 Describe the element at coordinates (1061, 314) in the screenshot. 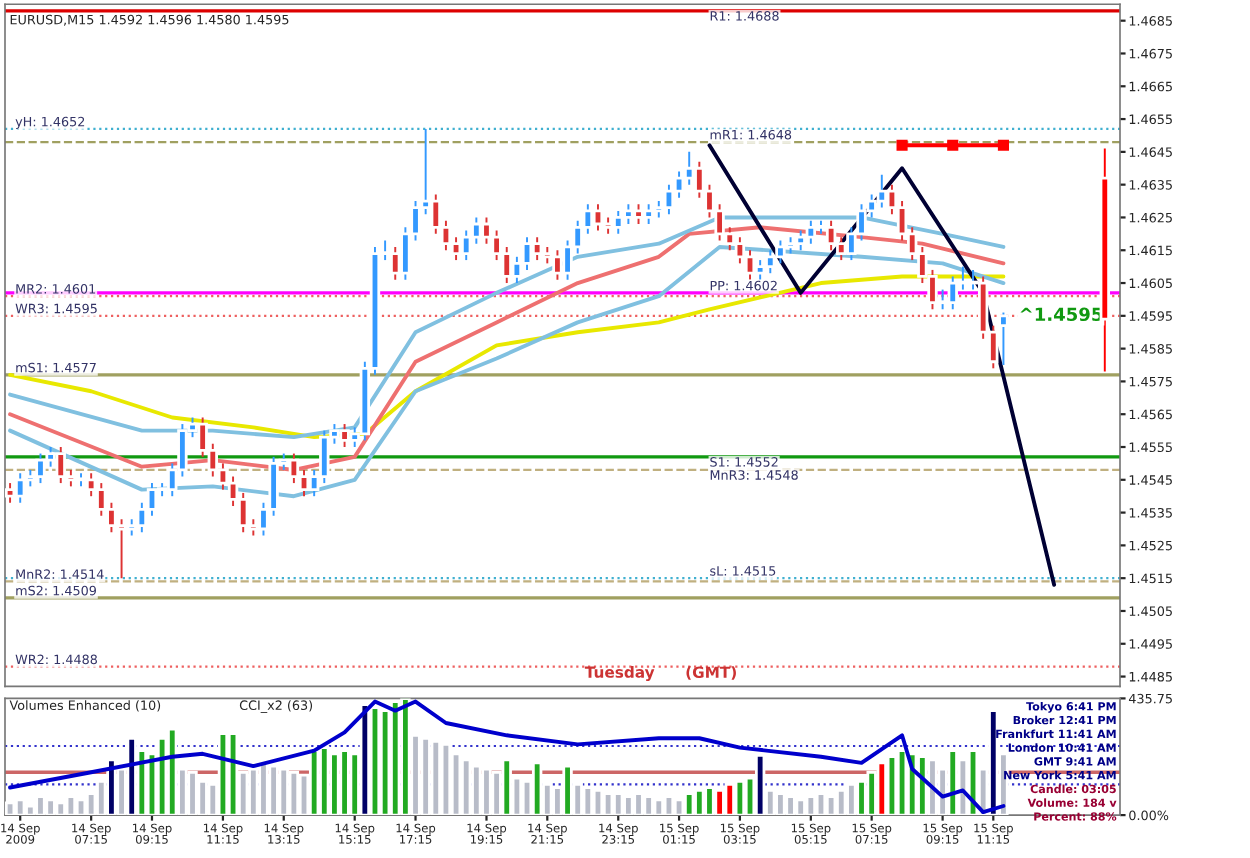

I see `annotation: ^1.4595` at that location.